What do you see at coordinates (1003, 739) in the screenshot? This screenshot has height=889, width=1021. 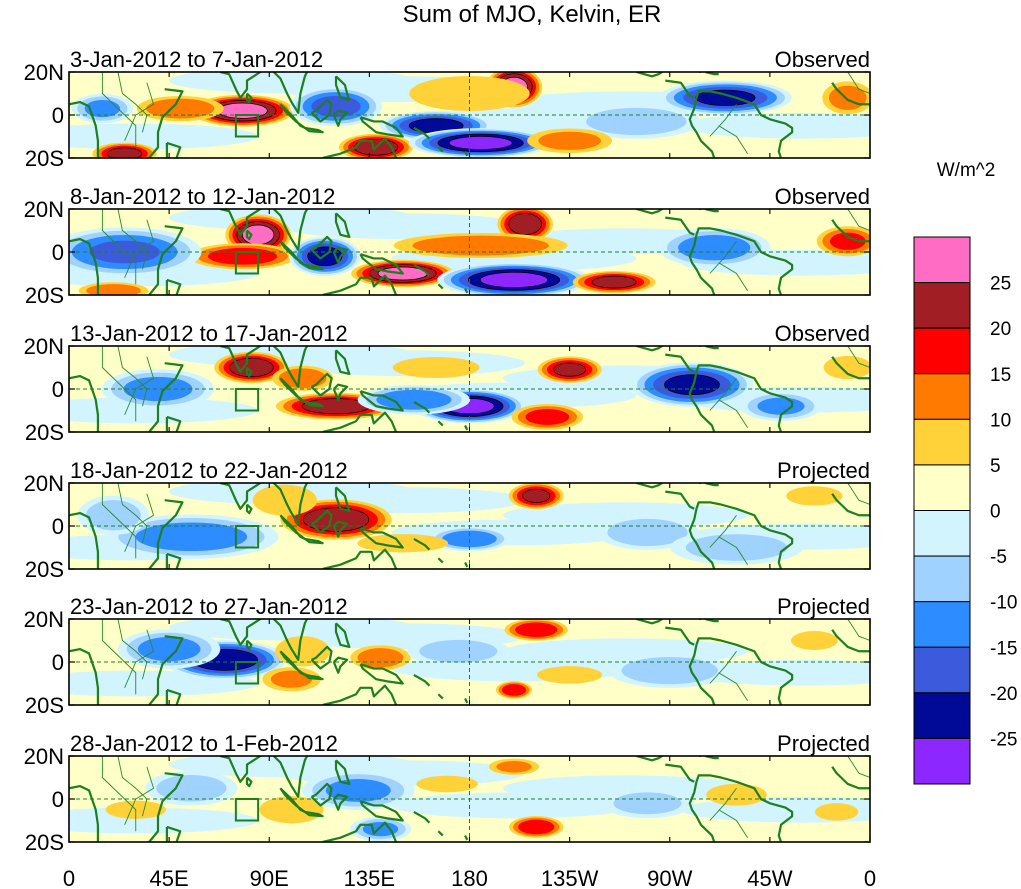 I see `colorbar-tick-label: -25` at bounding box center [1003, 739].